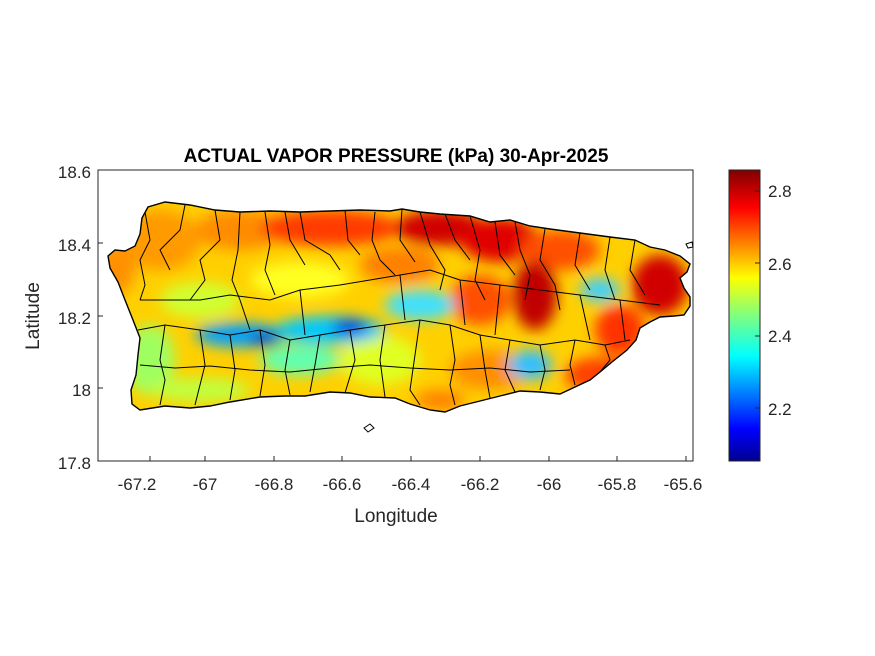 The height and width of the screenshot is (656, 875). Describe the element at coordinates (74, 318) in the screenshot. I see `y-tick-label: 18.2` at that location.